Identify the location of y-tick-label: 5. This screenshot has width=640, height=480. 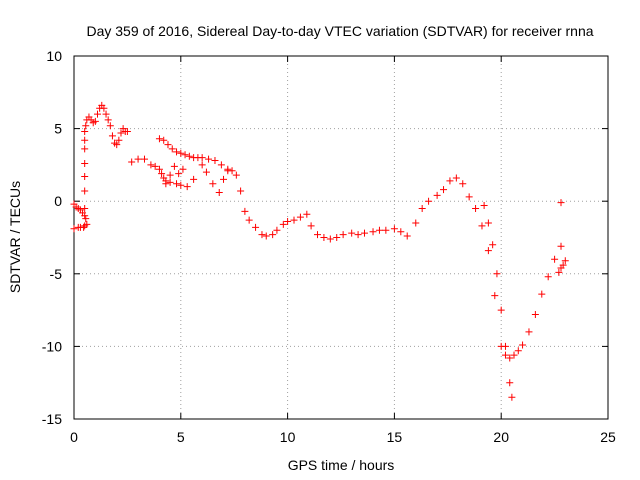
(58, 129).